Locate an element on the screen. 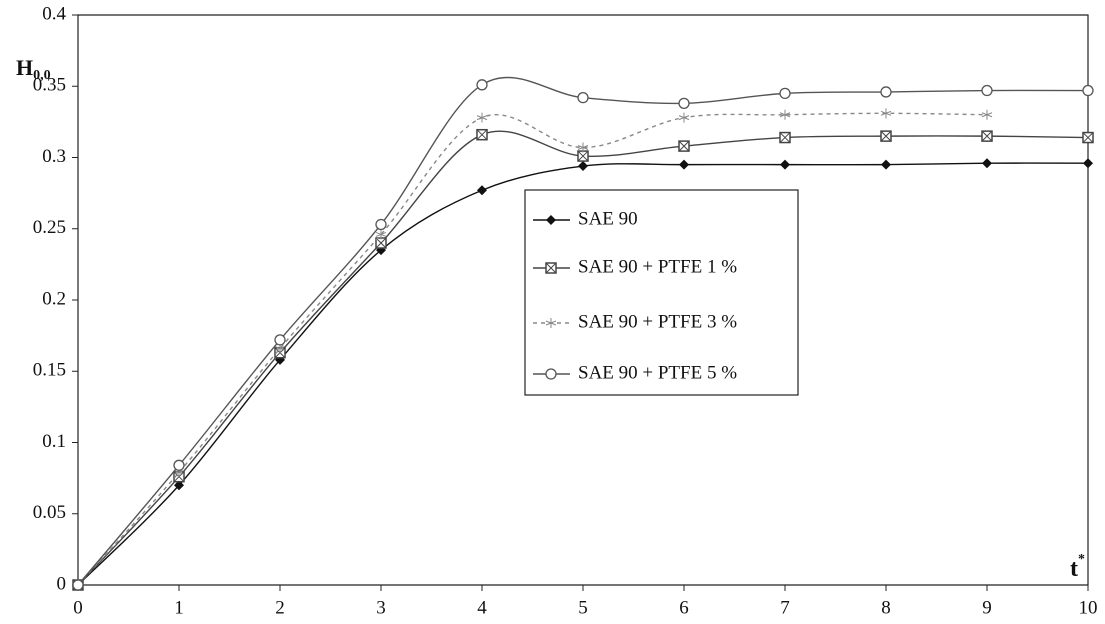  x-tick-label: 6 is located at coordinates (684, 607).